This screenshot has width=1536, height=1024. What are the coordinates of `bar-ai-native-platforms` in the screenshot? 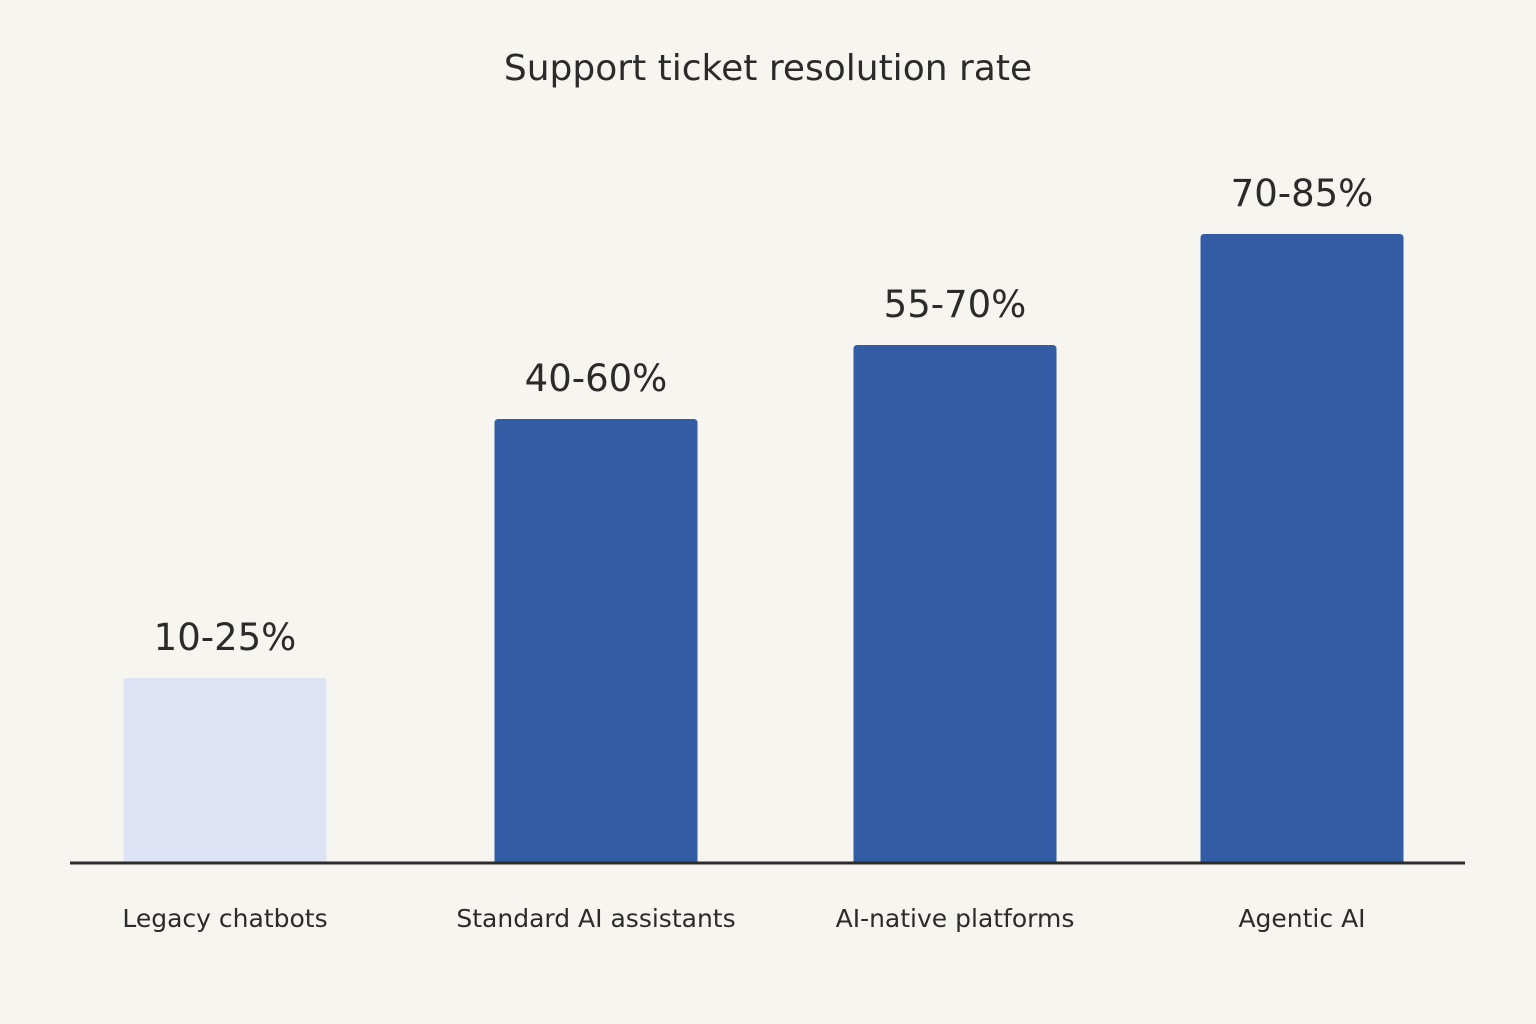 It's located at (955, 604).